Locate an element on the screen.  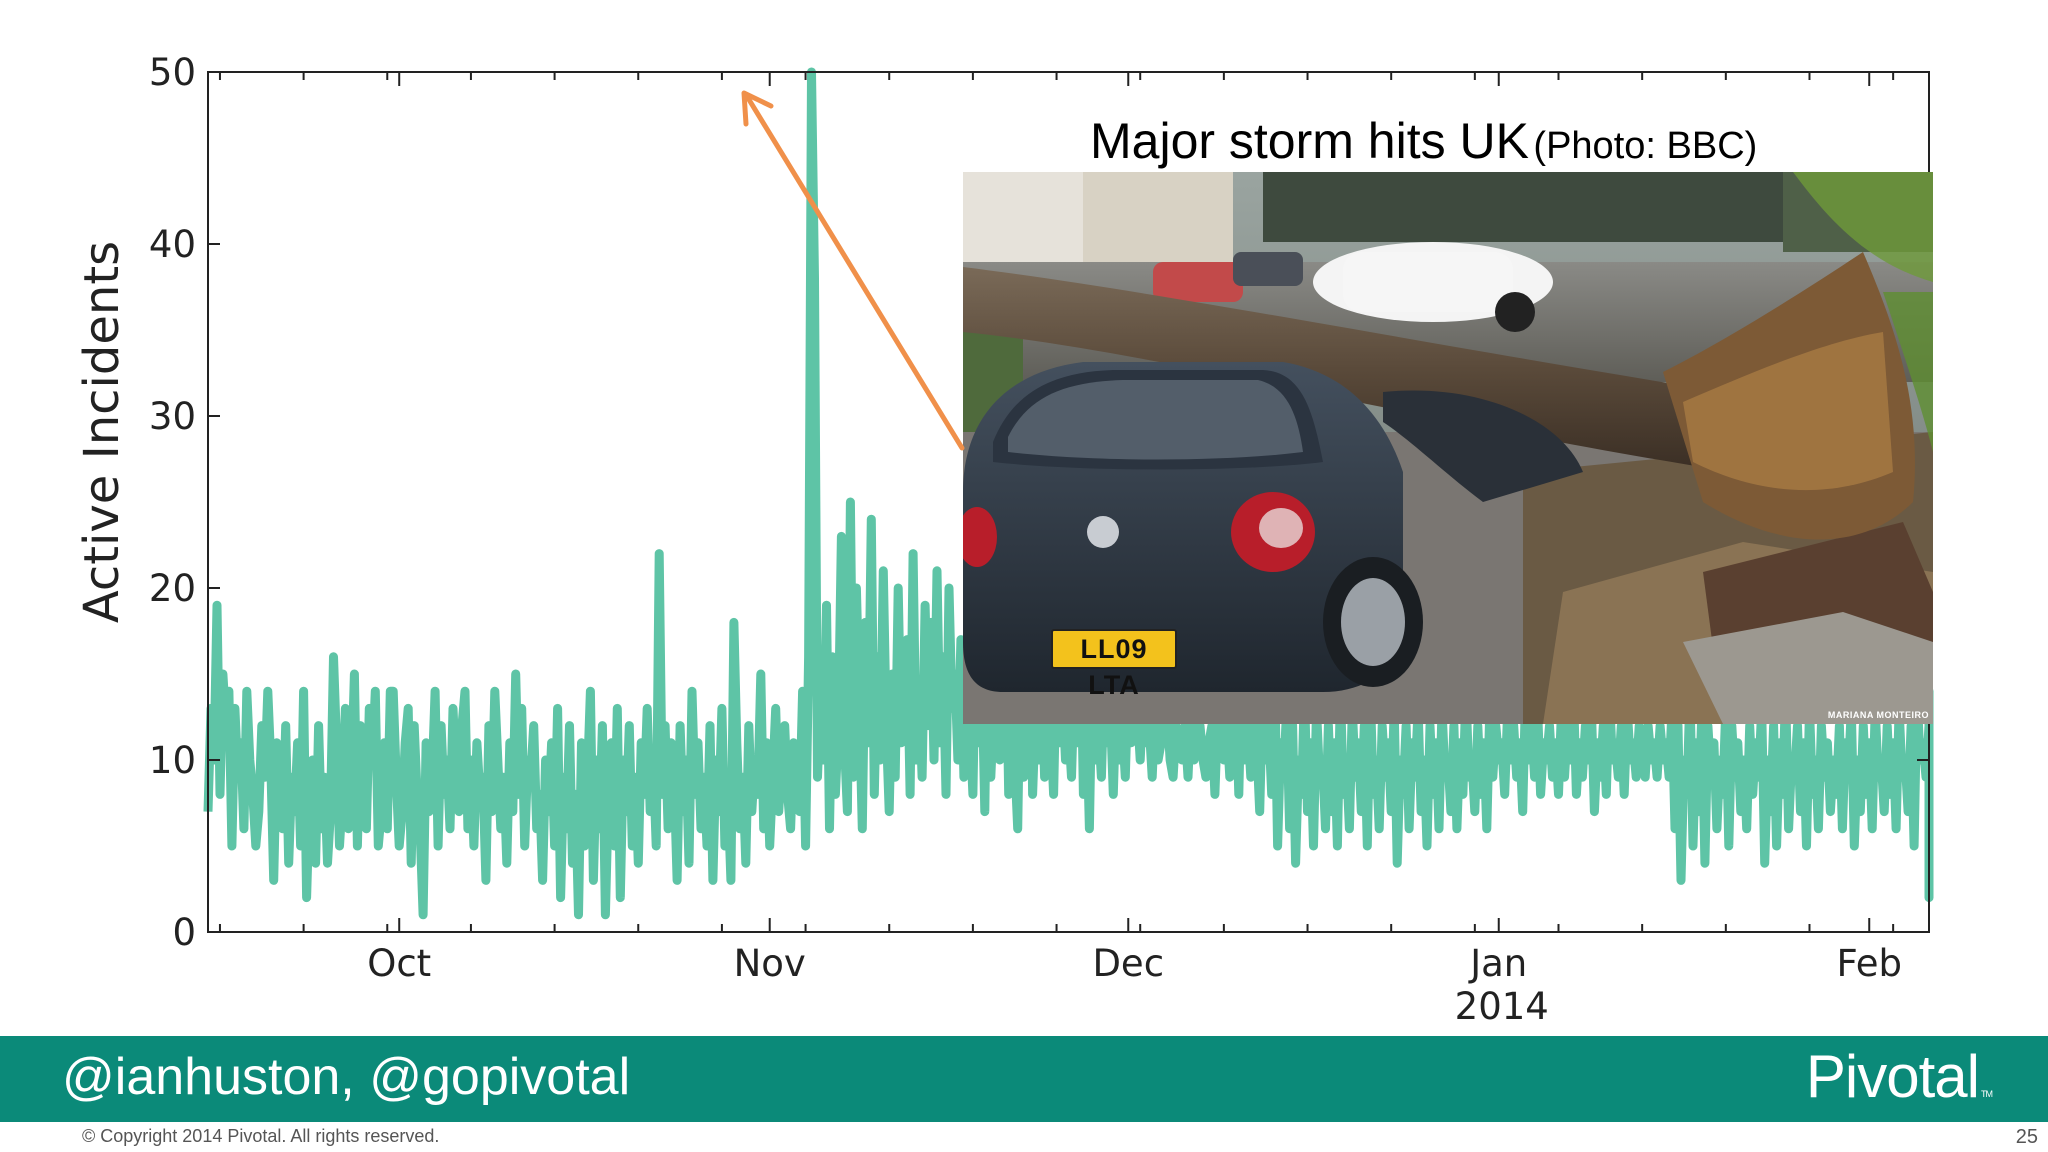
page-number: 25 is located at coordinates (2026, 1137).